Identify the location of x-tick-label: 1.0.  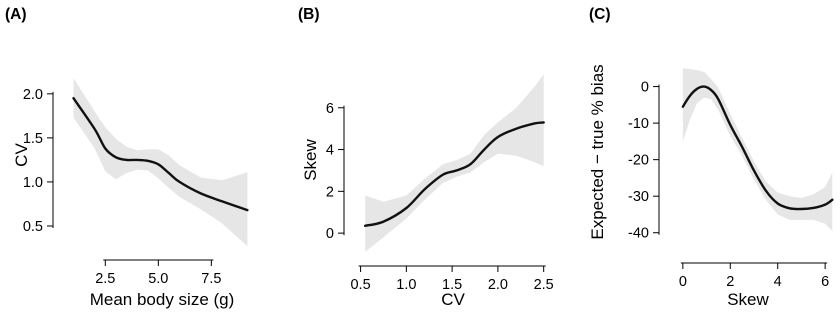
(406, 285).